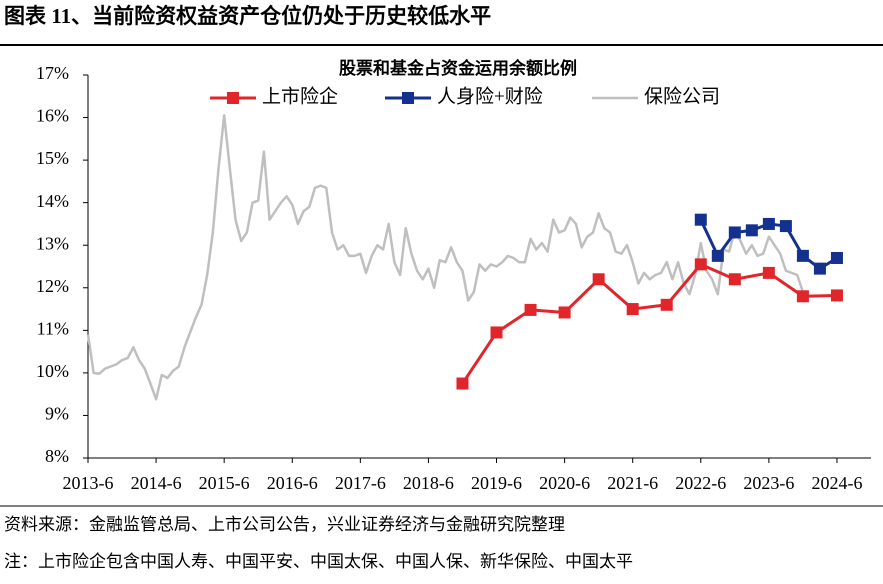  I want to click on y-tick-label: 14%, so click(52, 201).